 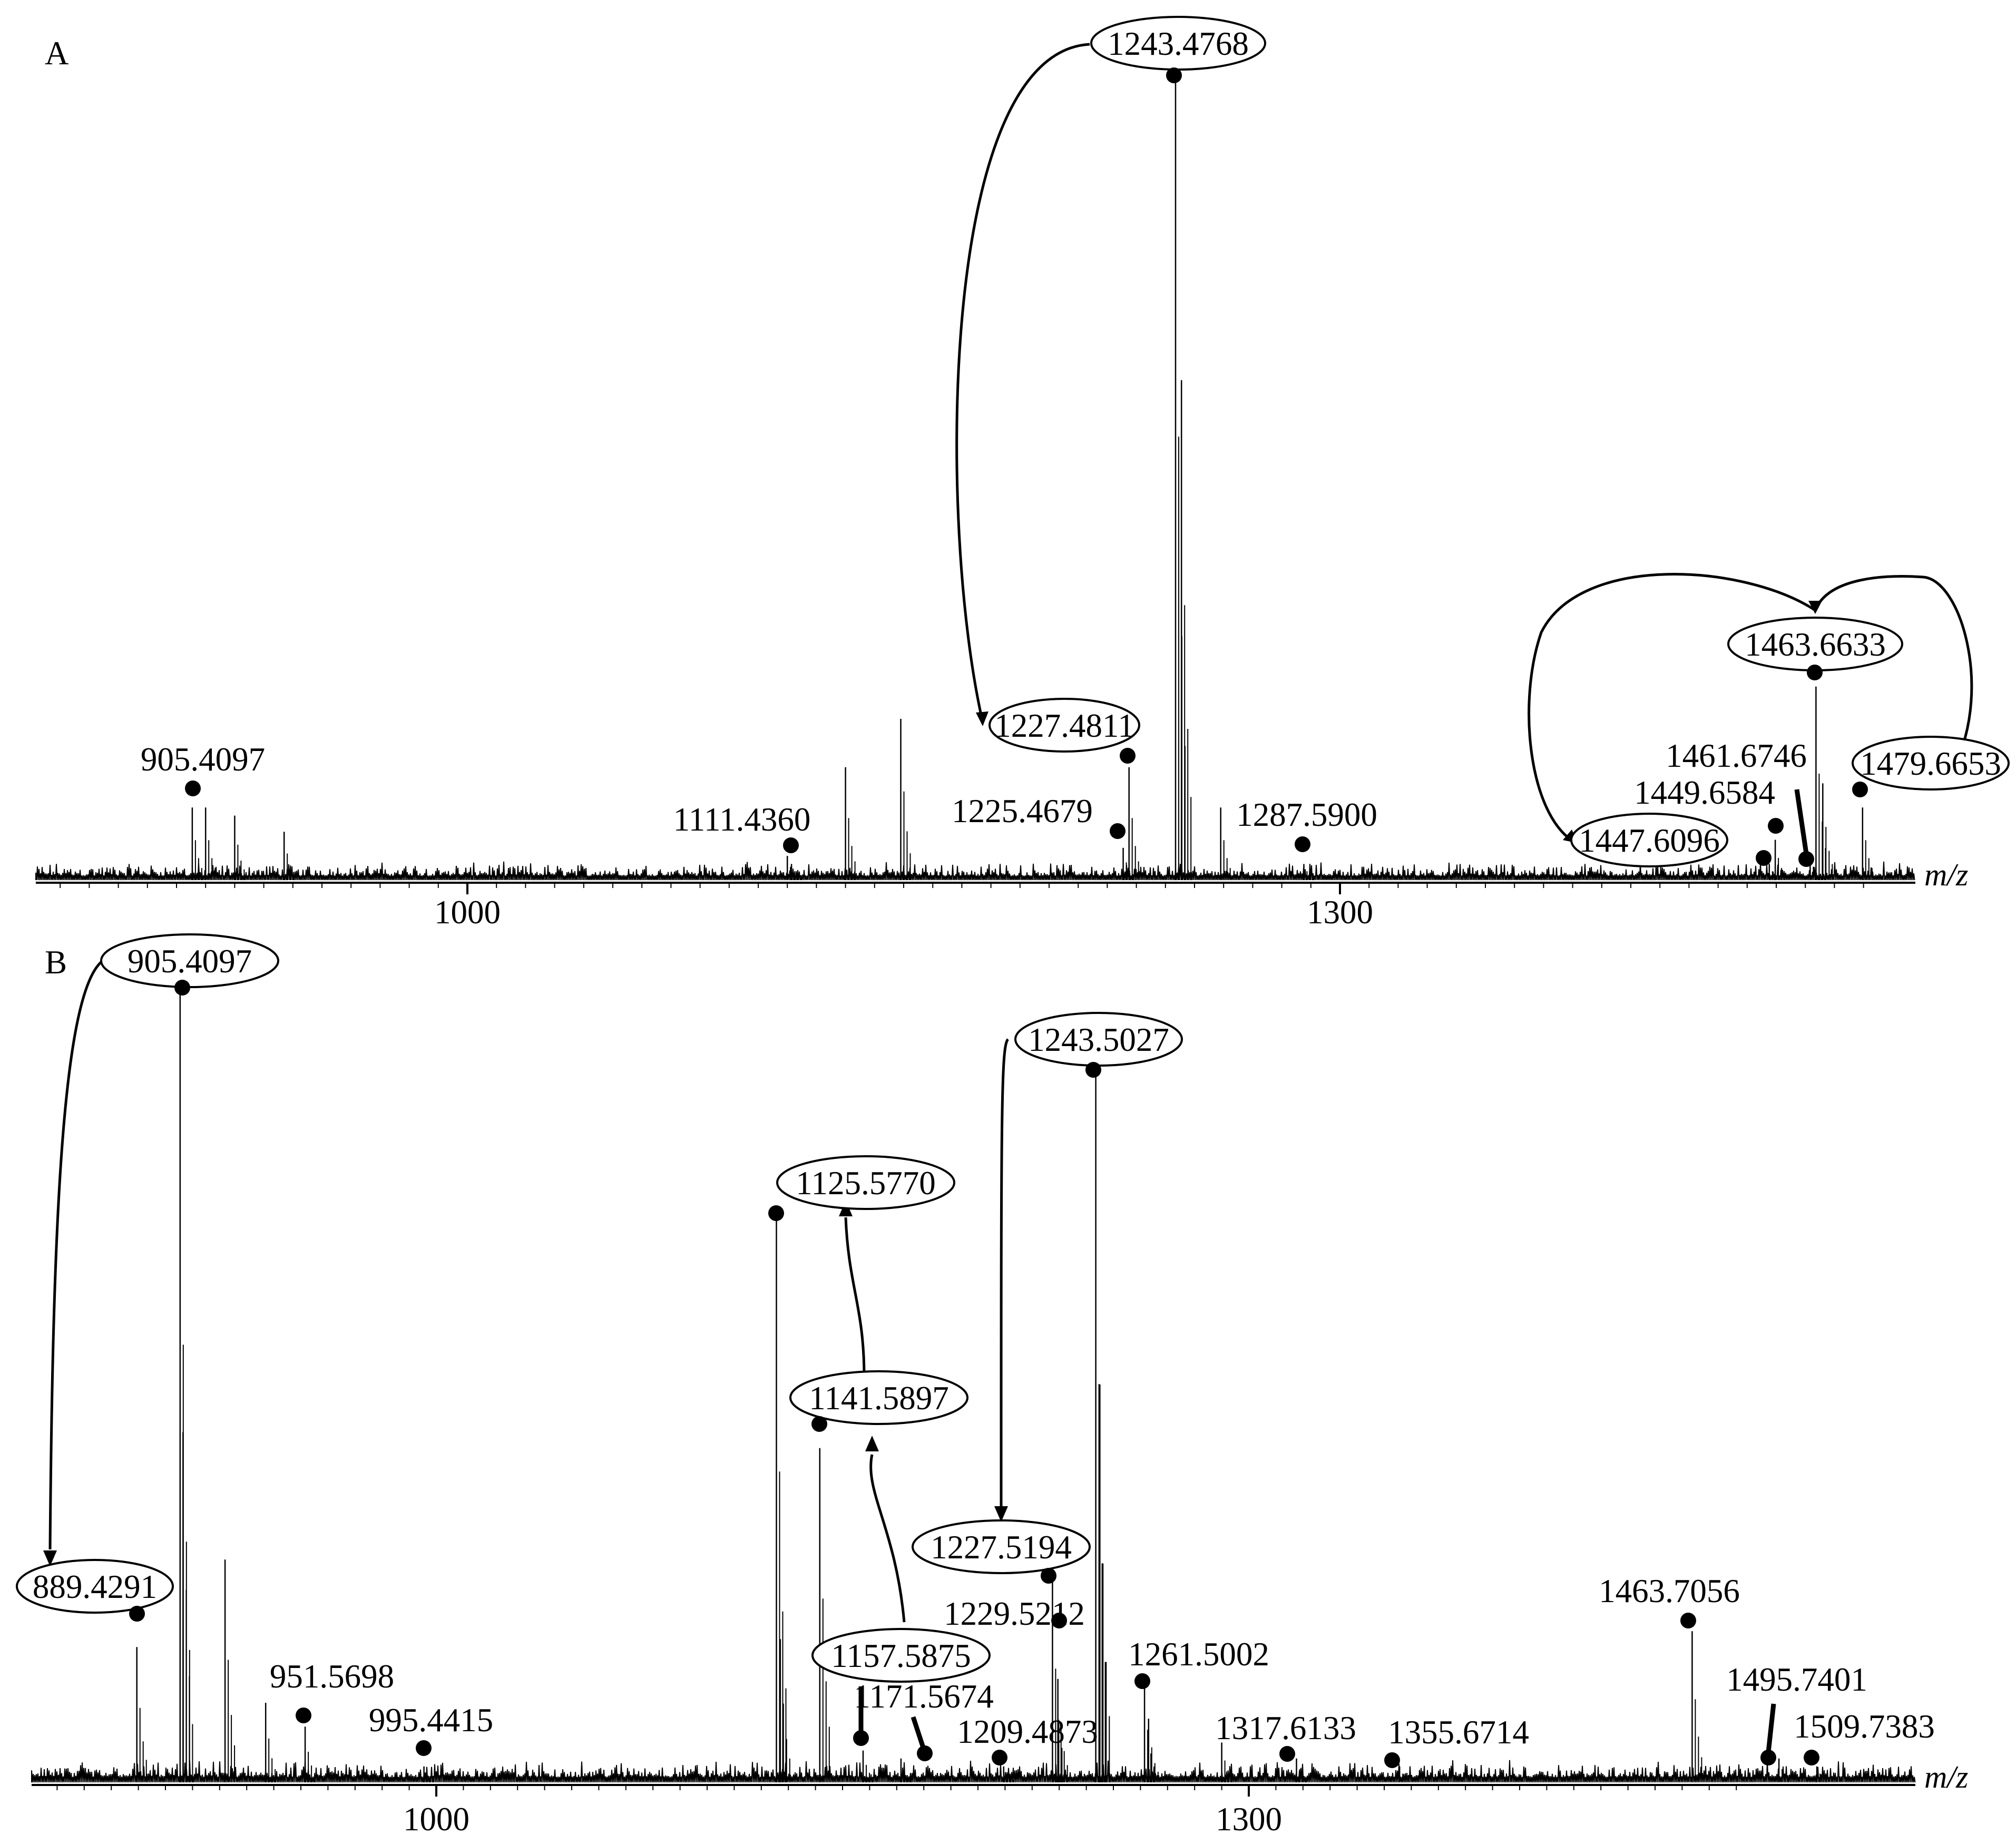 What do you see at coordinates (1340, 912) in the screenshot?
I see `panel-a-tick-label-1300: 1300` at bounding box center [1340, 912].